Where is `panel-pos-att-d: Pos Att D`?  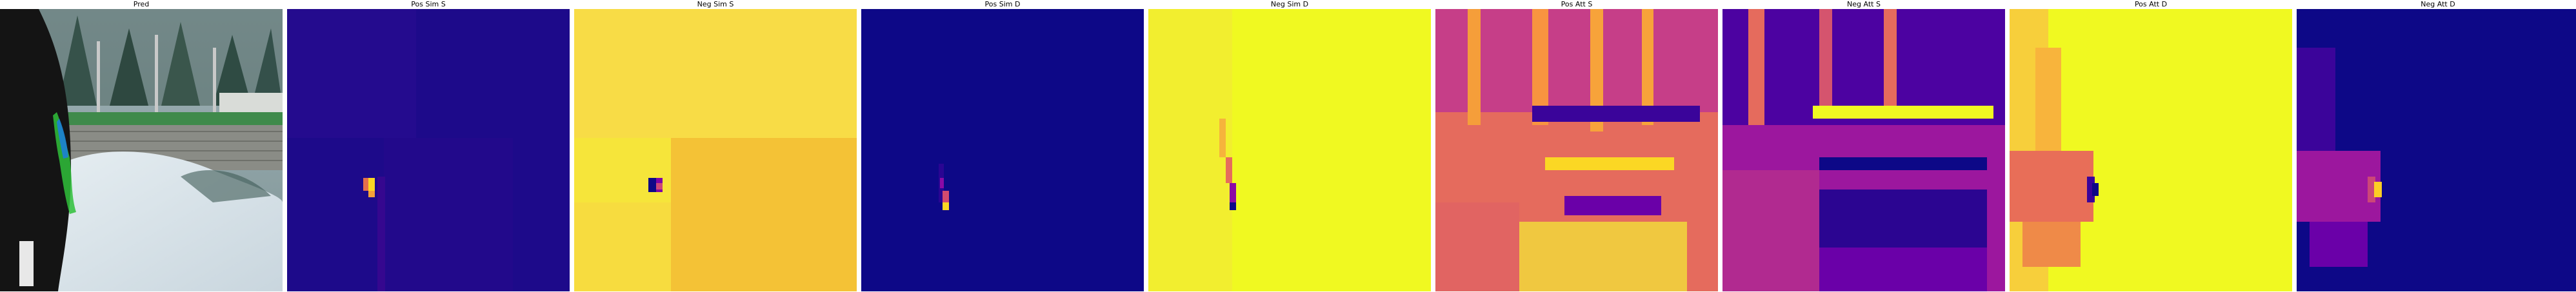
panel-pos-att-d: Pos Att D is located at coordinates (2151, 146).